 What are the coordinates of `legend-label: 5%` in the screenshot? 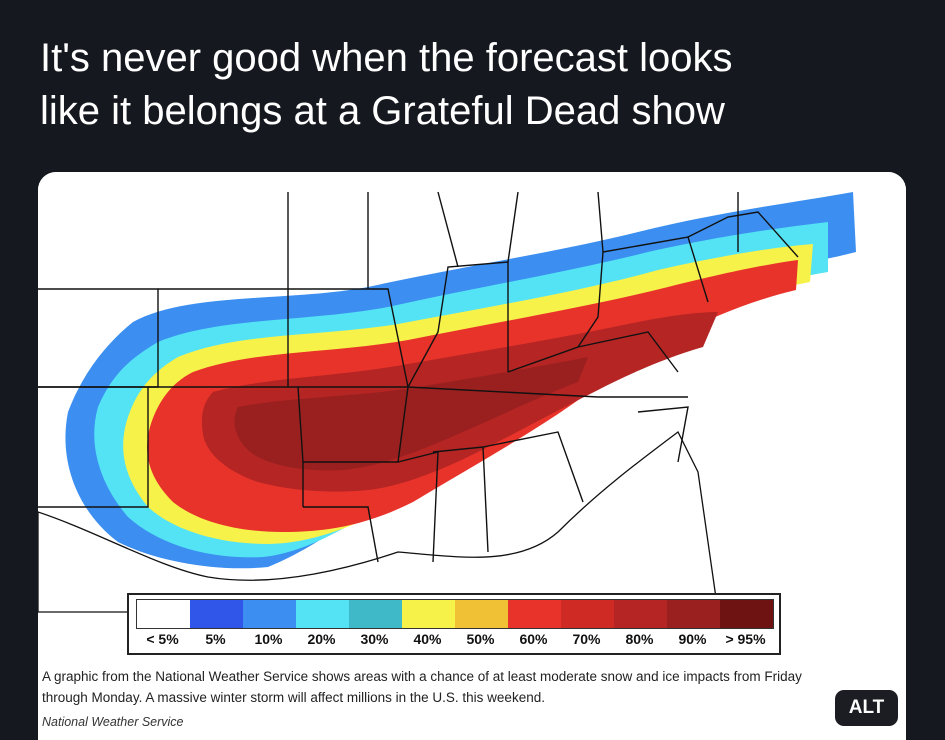 It's located at (215, 639).